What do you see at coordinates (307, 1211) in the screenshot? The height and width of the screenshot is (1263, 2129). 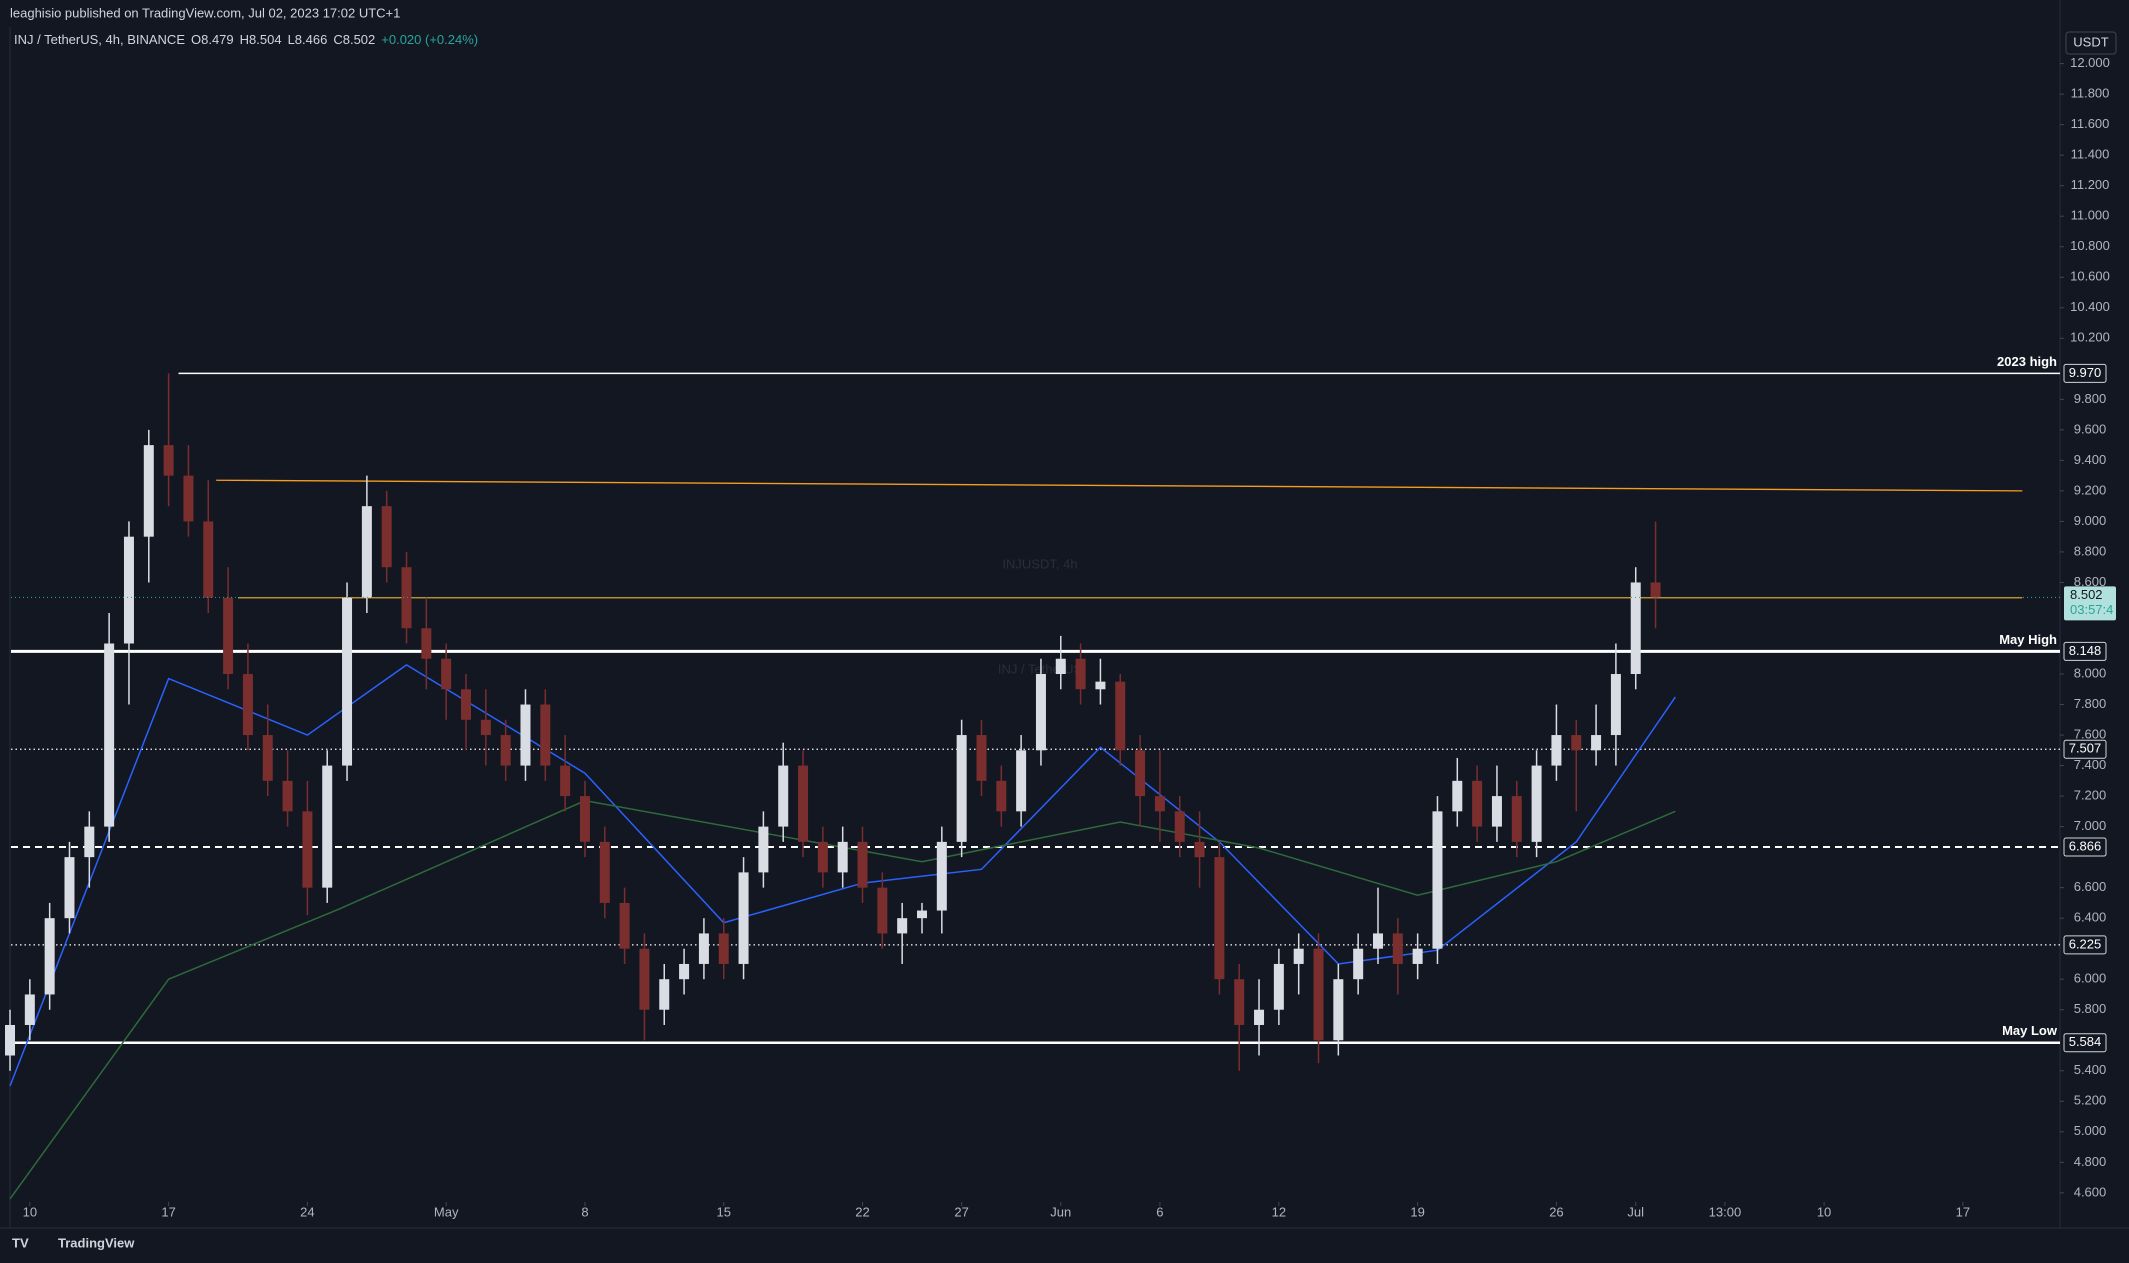 I see `x-tick-label: 24` at bounding box center [307, 1211].